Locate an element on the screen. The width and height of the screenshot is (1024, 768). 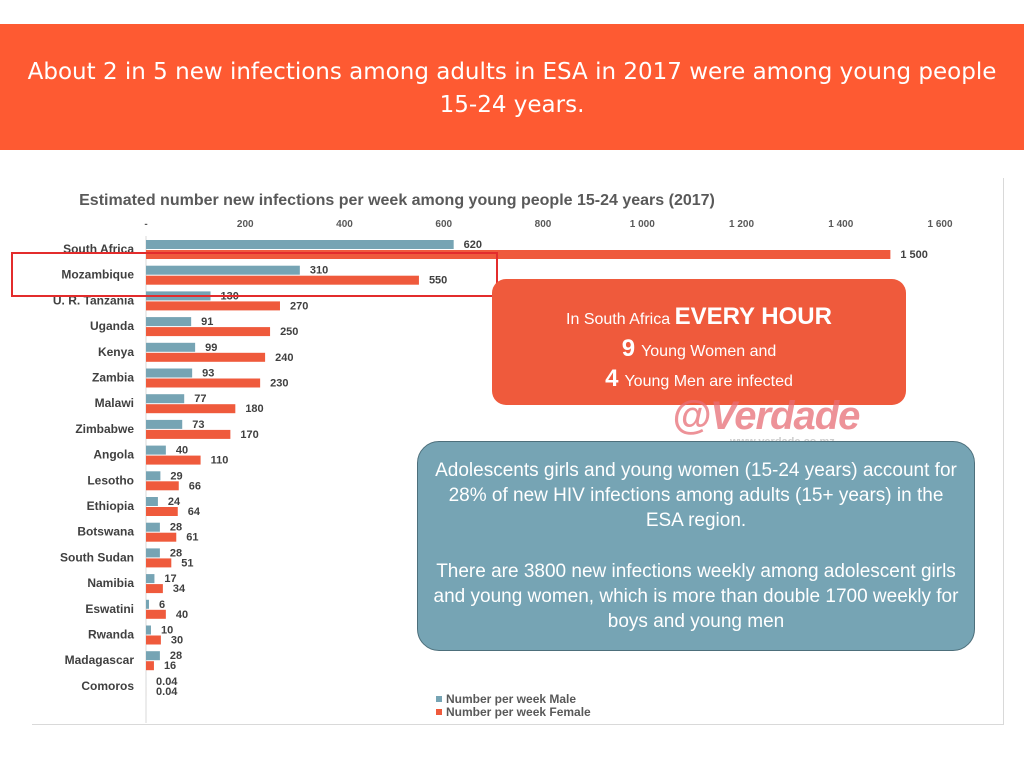
watermark-logo: @Verdade is located at coordinates (766, 416).